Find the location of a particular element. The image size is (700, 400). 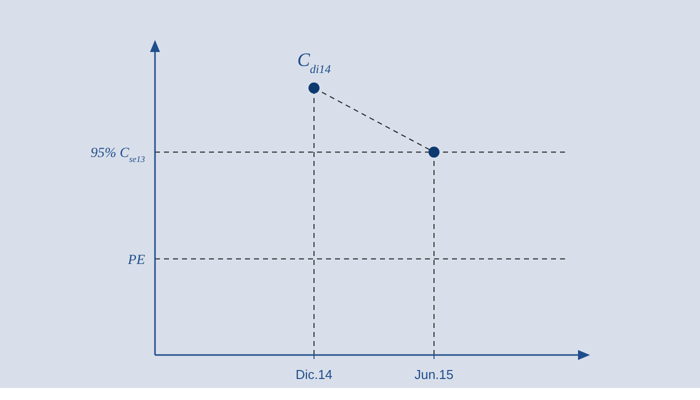

x-tick-label: Dic.14 is located at coordinates (314, 374).